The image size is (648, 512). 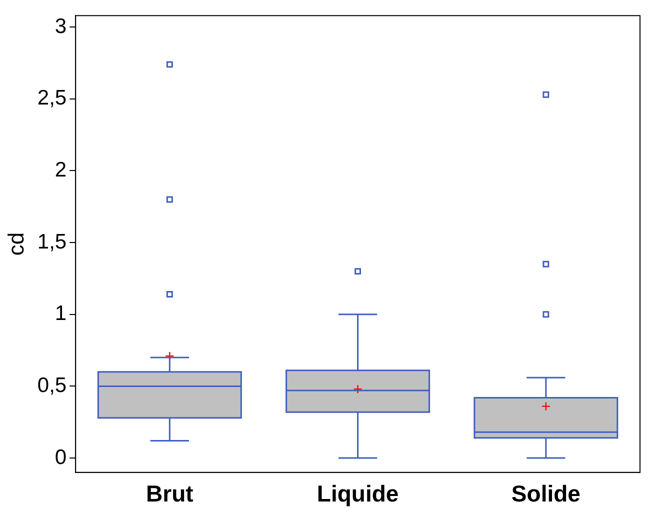 I want to click on y-tick-label: 3, so click(x=60, y=26).